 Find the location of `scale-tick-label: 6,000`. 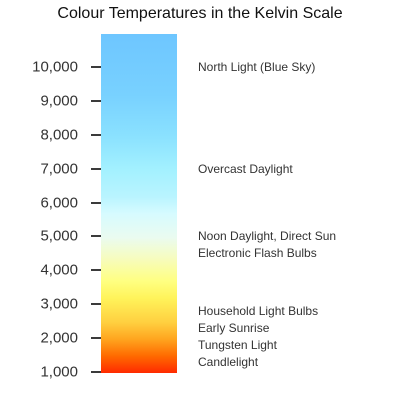

scale-tick-label: 6,000 is located at coordinates (59, 203).